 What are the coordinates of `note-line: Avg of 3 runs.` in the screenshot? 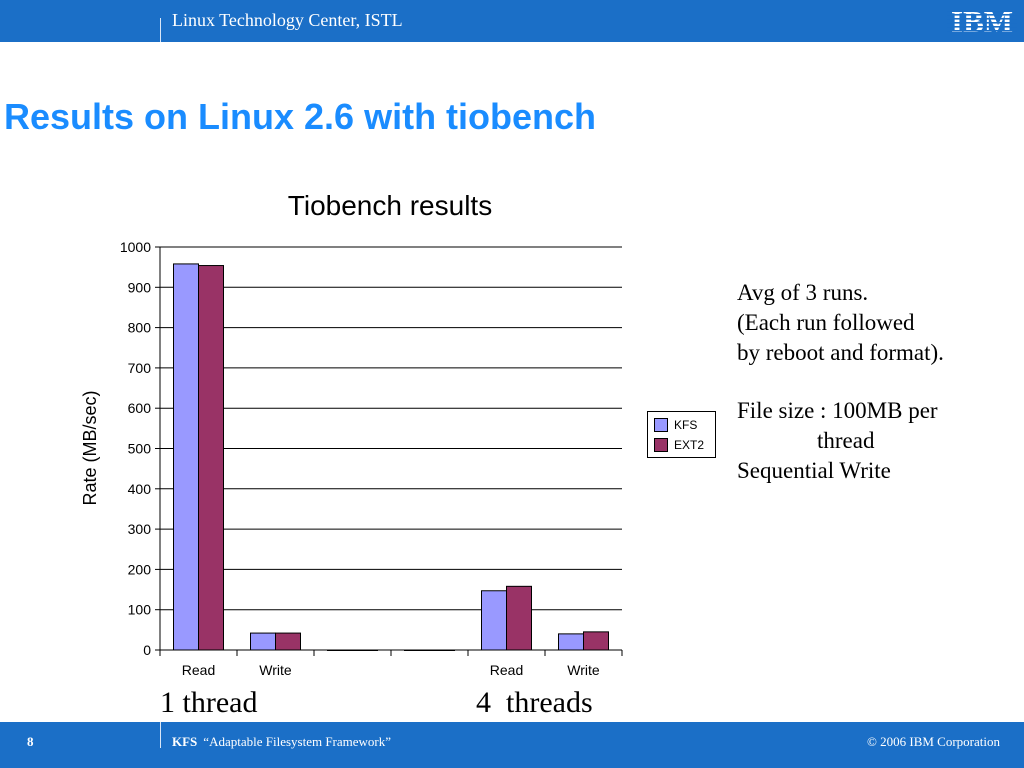 It's located at (803, 292).